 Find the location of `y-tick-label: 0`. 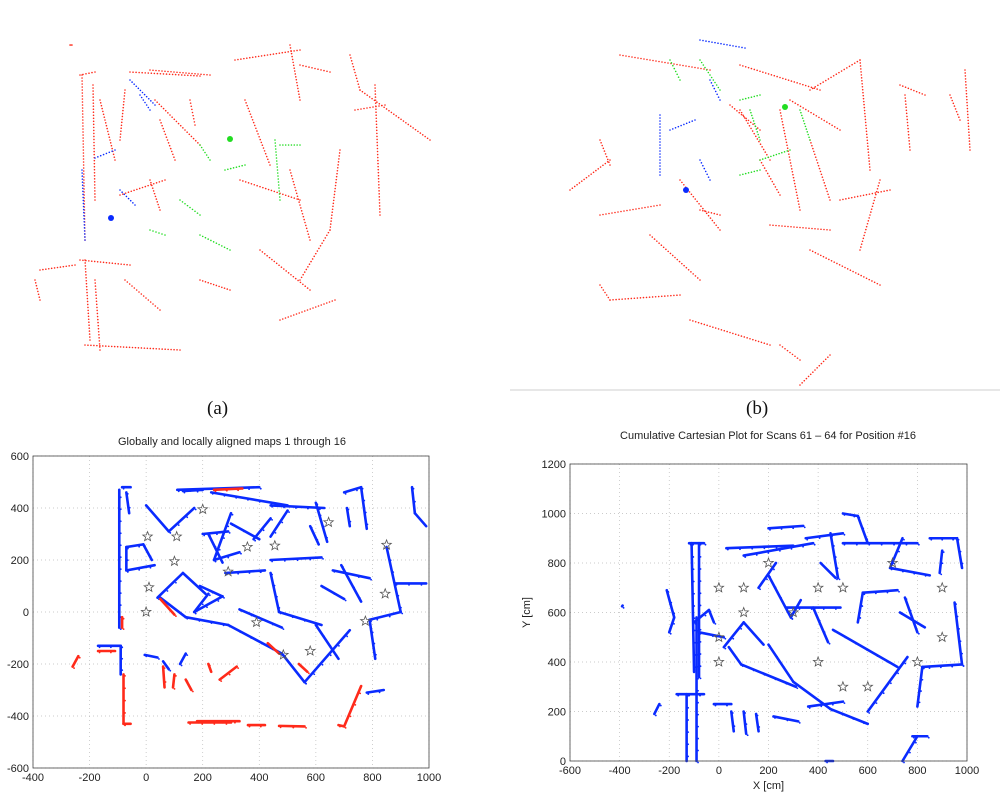

y-tick-label: 0 is located at coordinates (563, 762).